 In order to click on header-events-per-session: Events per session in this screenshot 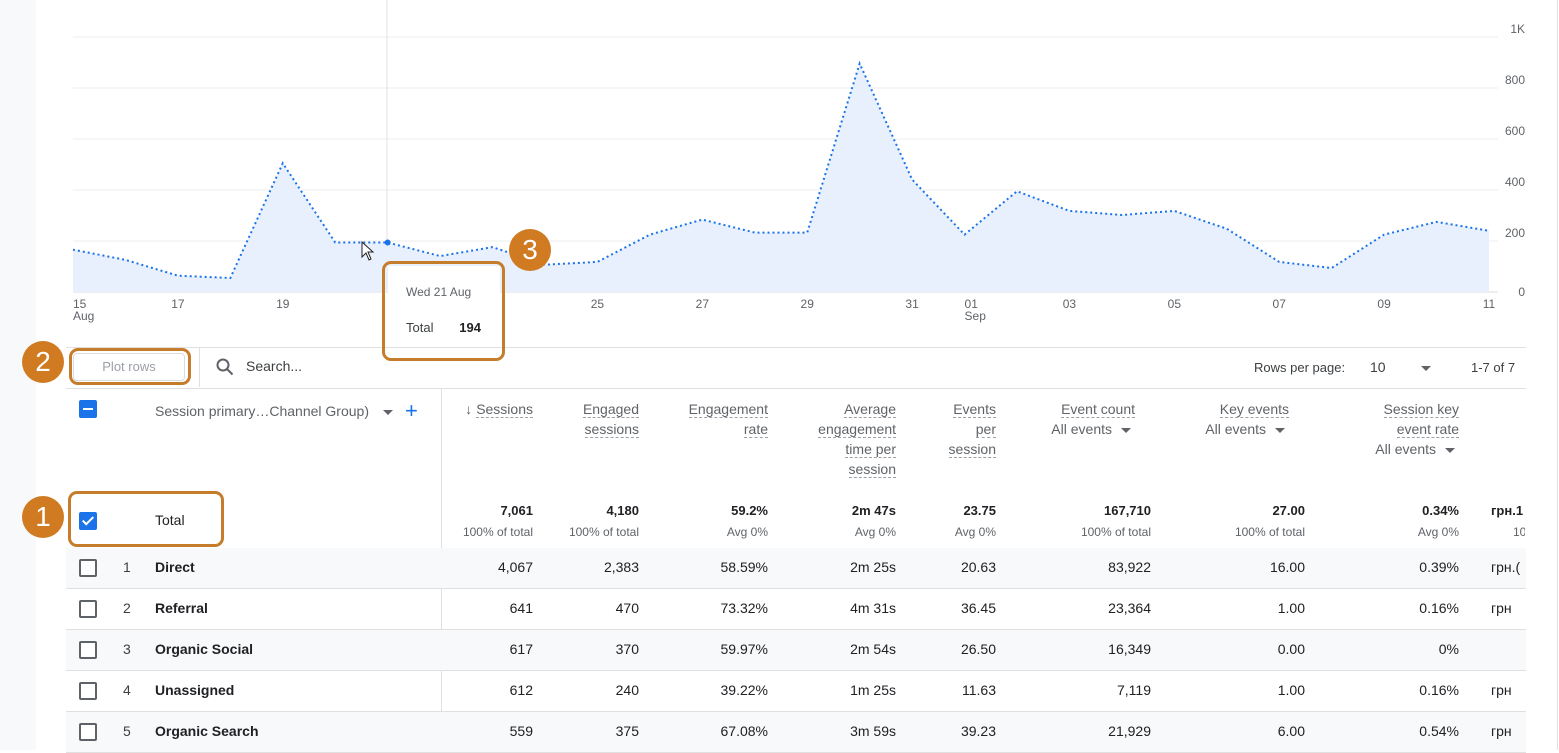, I will do `click(972, 429)`.